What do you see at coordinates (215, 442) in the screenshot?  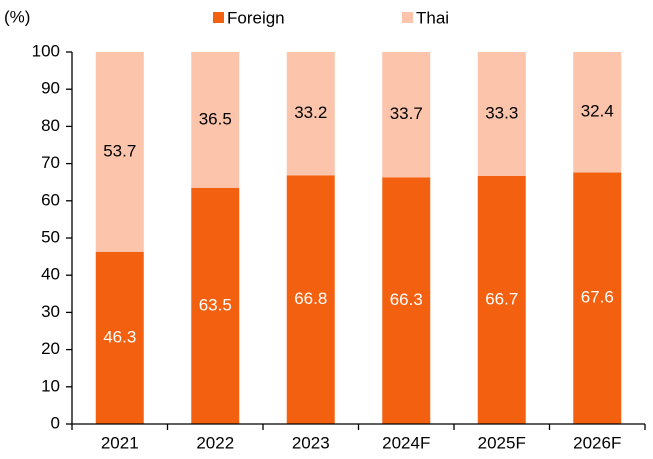 I see `x-tick-label: 2022` at bounding box center [215, 442].